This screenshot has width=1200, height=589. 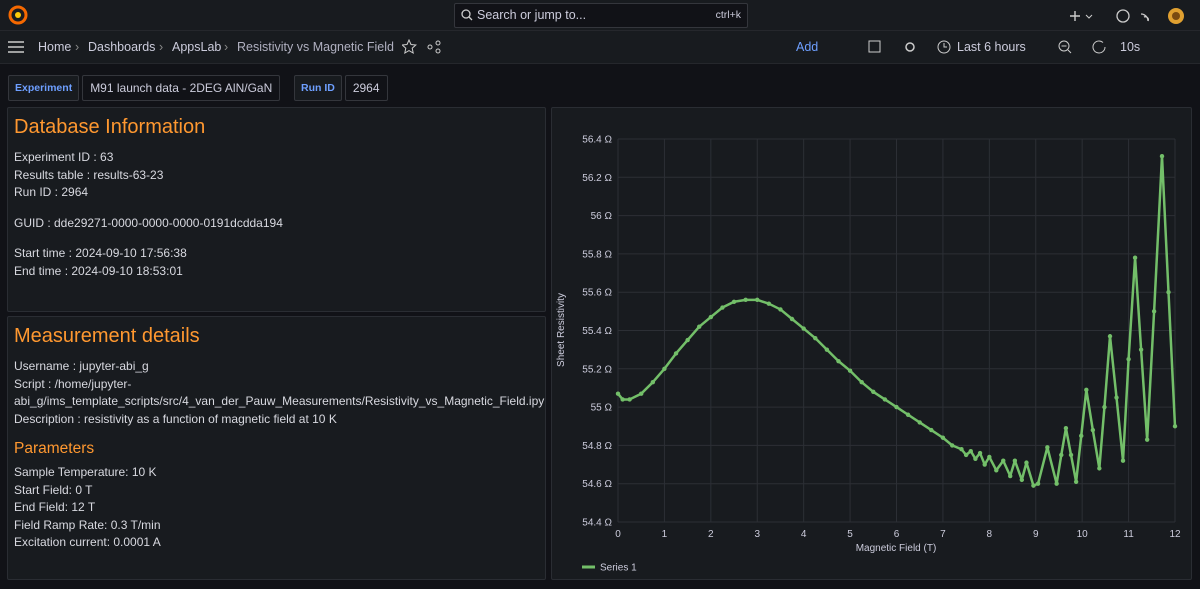 What do you see at coordinates (279, 254) in the screenshot?
I see `info-line: Start time : 2024-09-10 17:56:38` at bounding box center [279, 254].